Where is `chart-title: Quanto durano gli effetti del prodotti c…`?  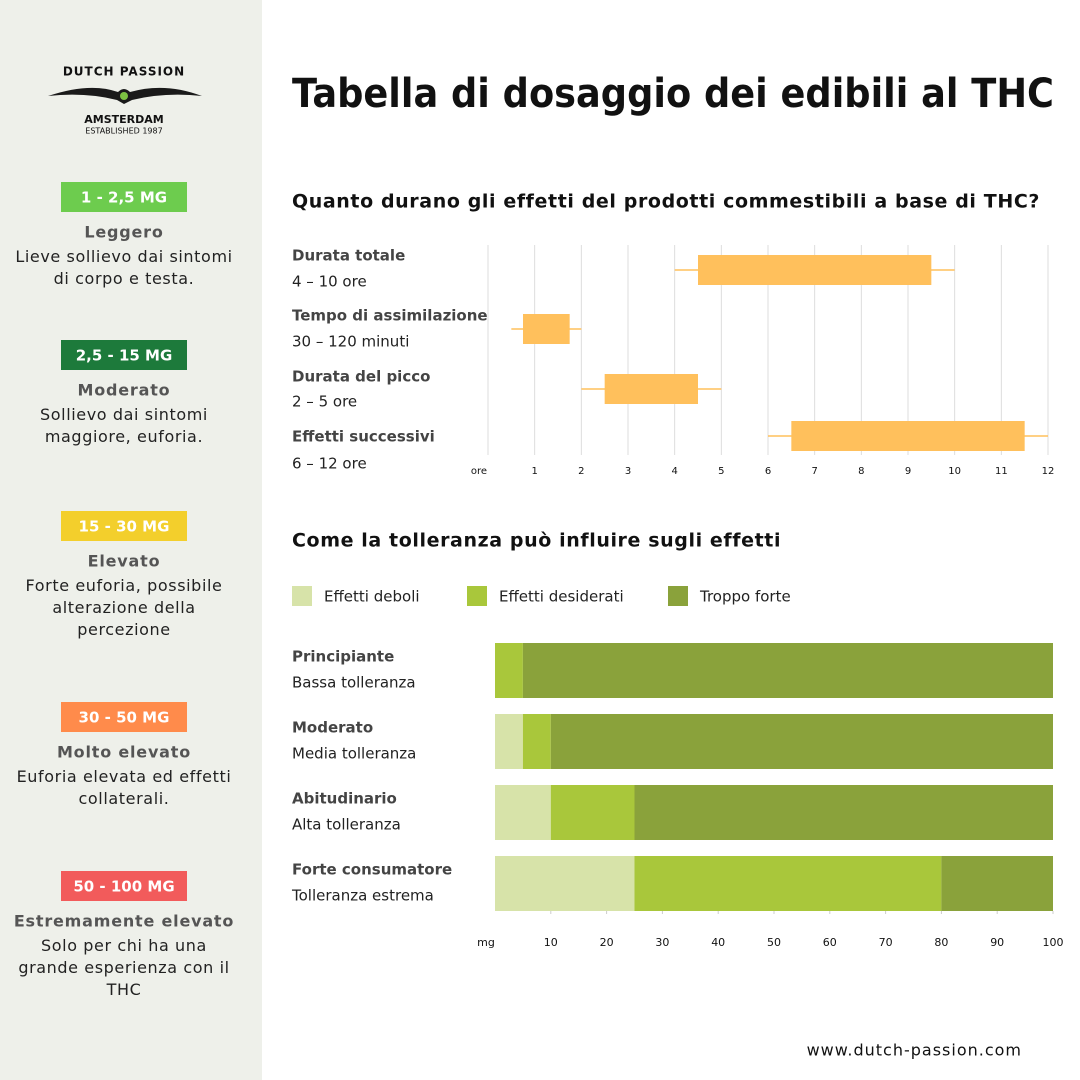
chart-title: Quanto durano gli effetti del prodotti c… is located at coordinates (666, 202).